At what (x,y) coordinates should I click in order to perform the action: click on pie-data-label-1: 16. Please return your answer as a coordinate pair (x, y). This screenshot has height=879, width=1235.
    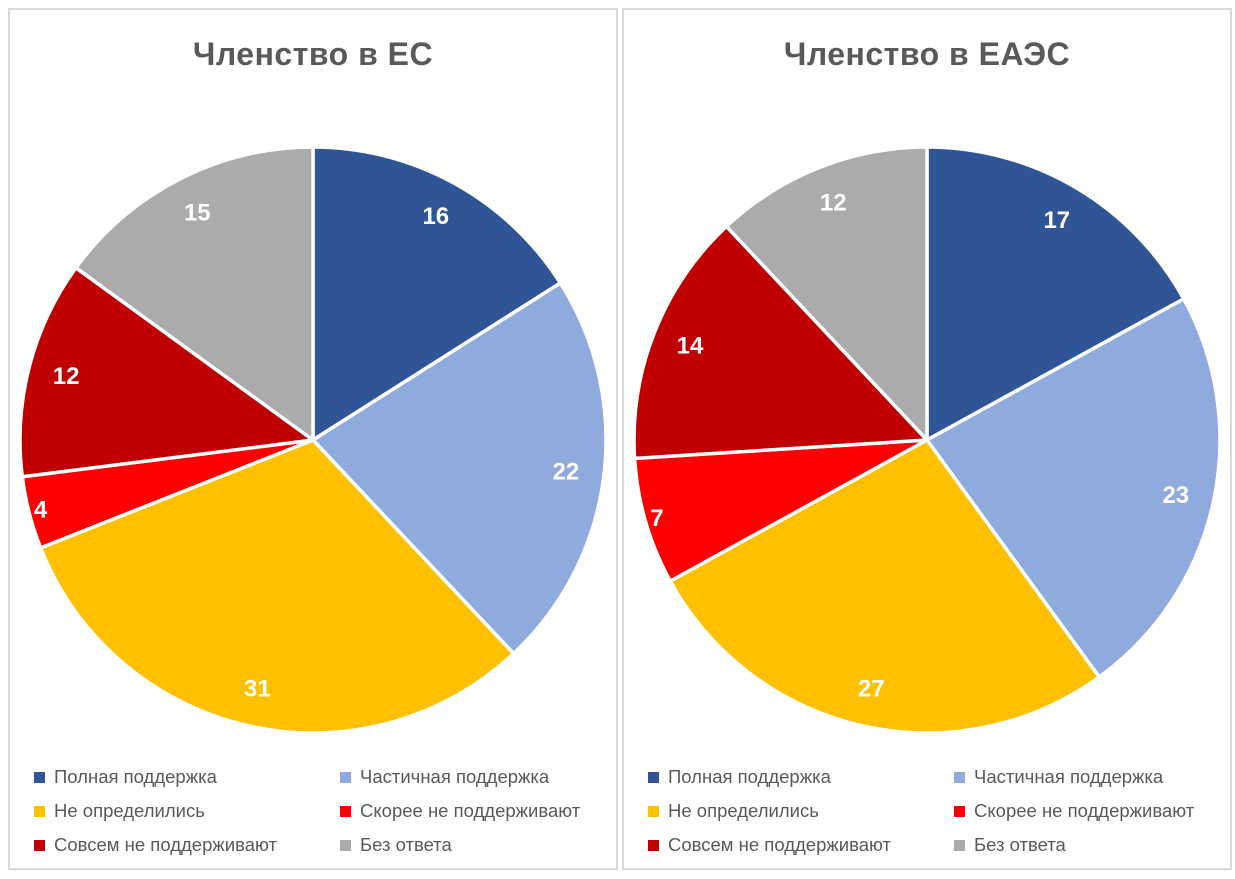
    Looking at the image, I should click on (435, 216).